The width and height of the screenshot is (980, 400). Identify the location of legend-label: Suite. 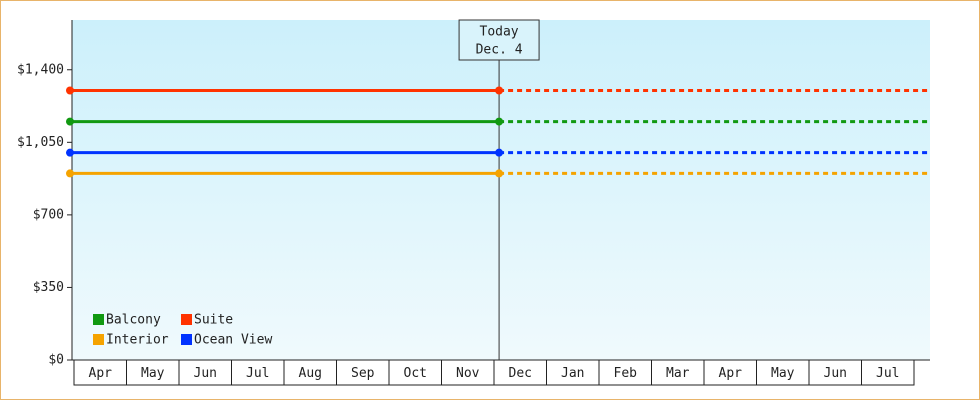
(213, 320).